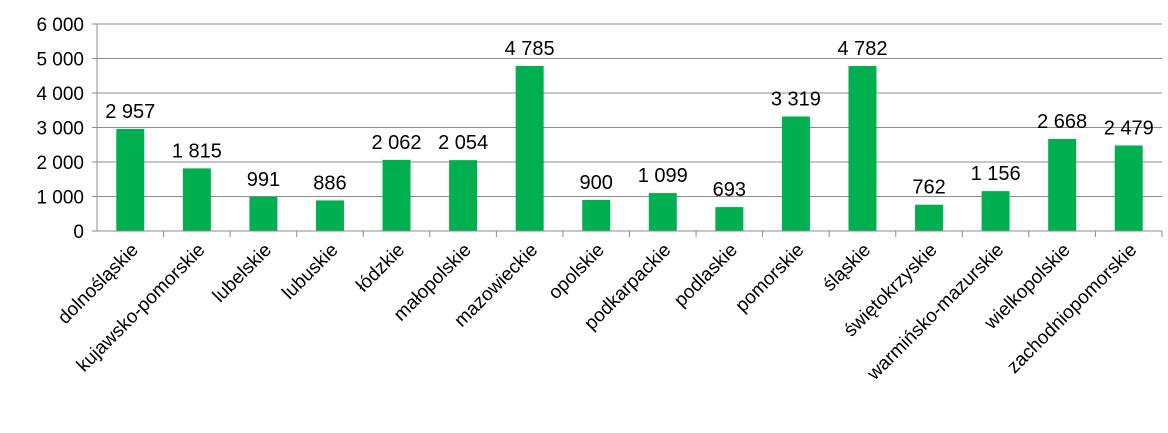 Image resolution: width=1168 pixels, height=433 pixels. What do you see at coordinates (60, 129) in the screenshot?
I see `y-tick-label: 3 000` at bounding box center [60, 129].